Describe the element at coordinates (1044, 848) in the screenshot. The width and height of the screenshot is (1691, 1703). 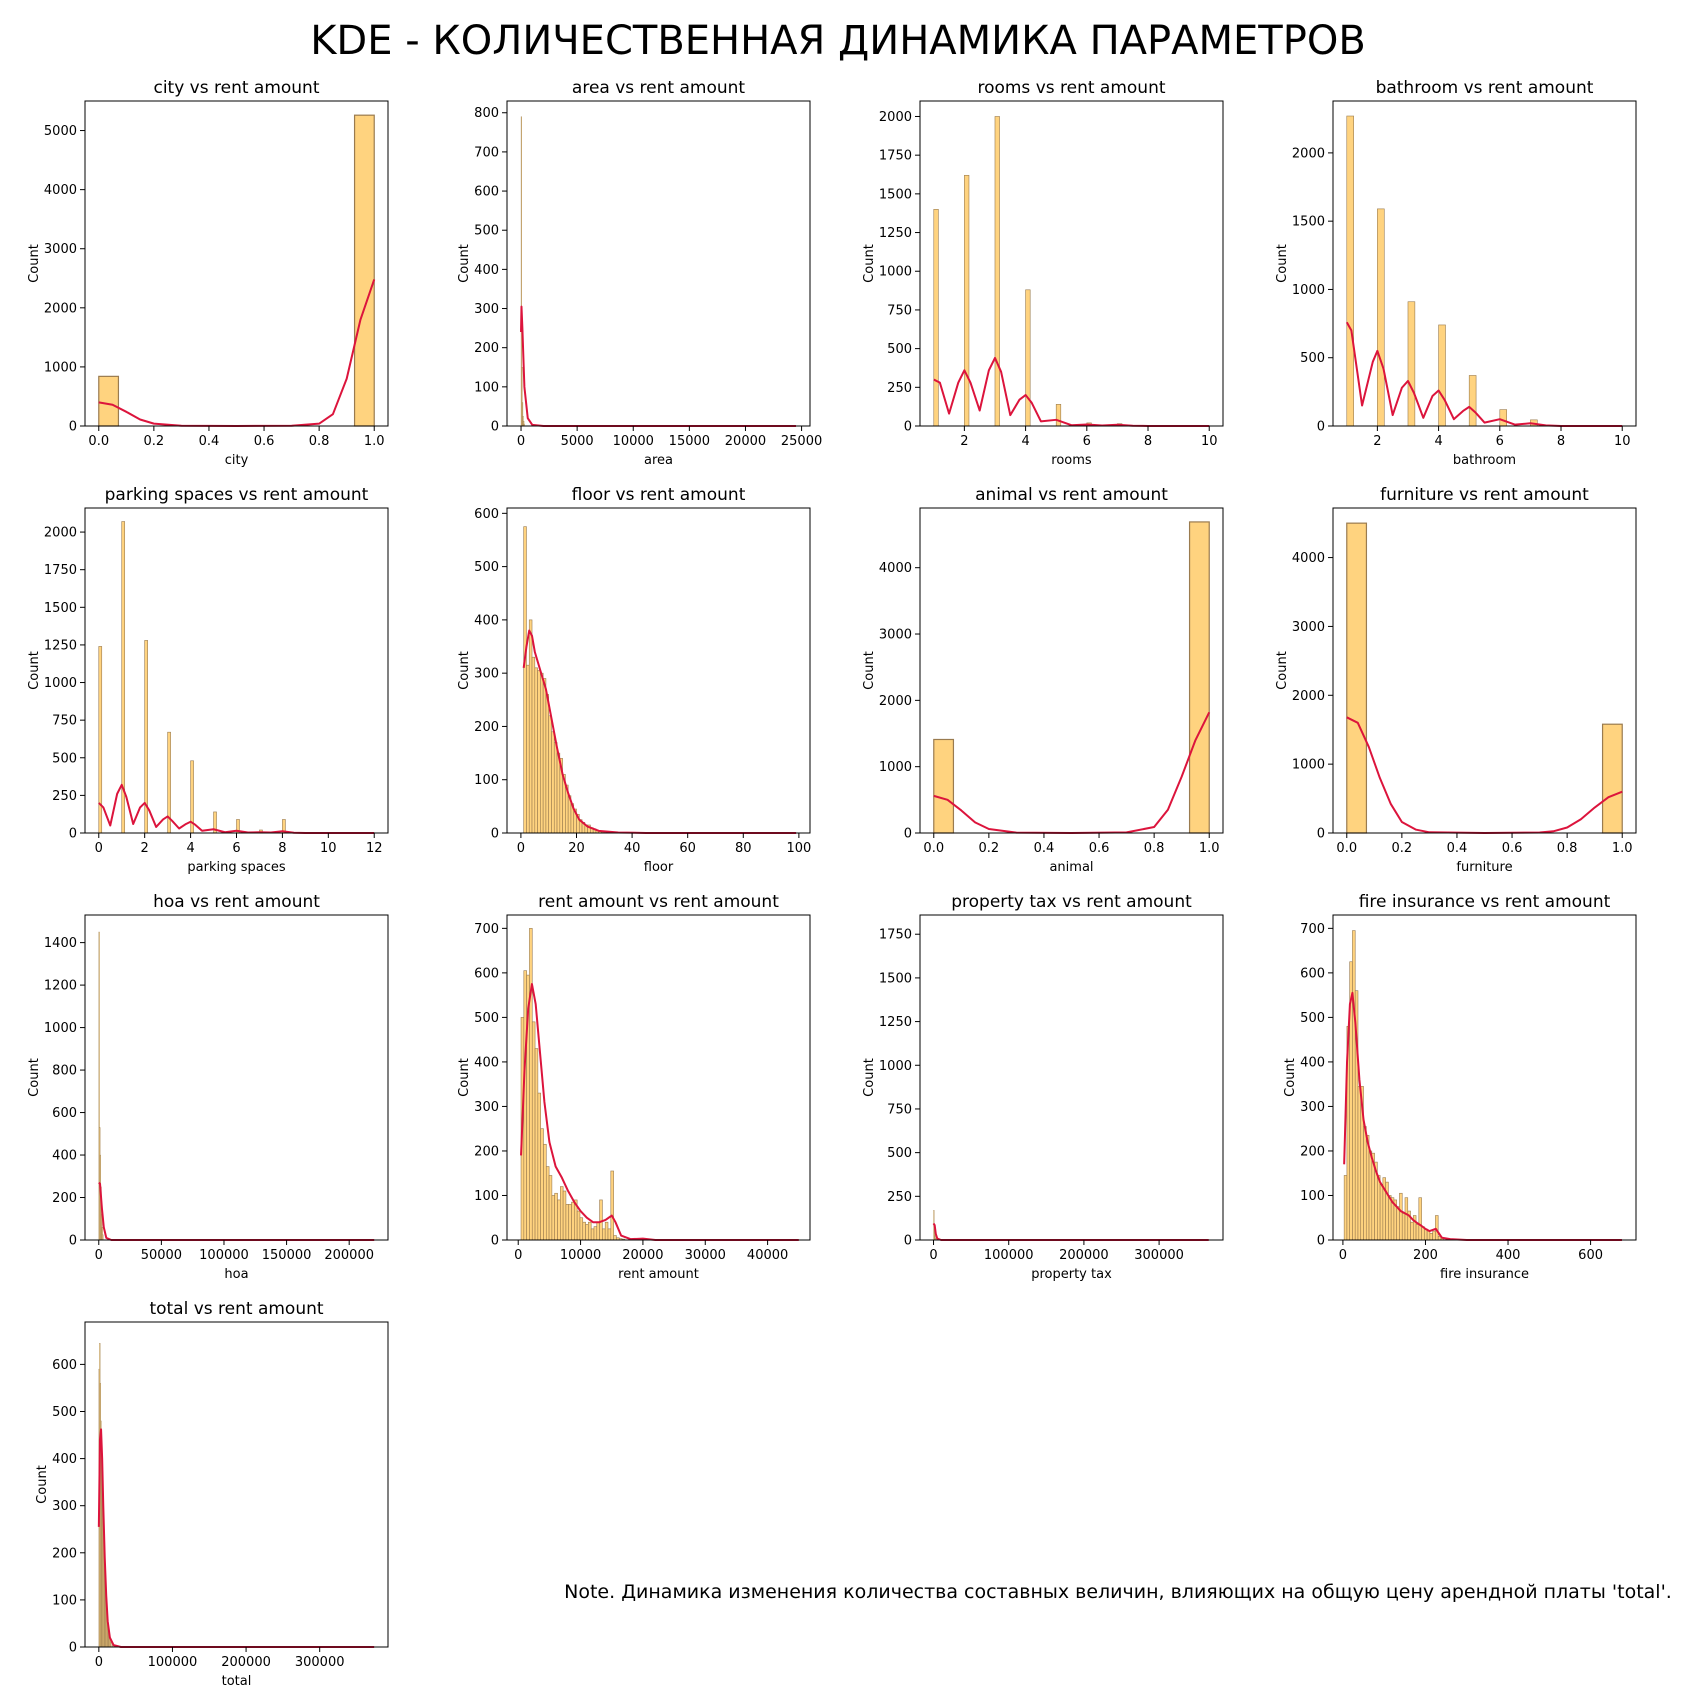
I see `x-tick-label: 0.4` at that location.